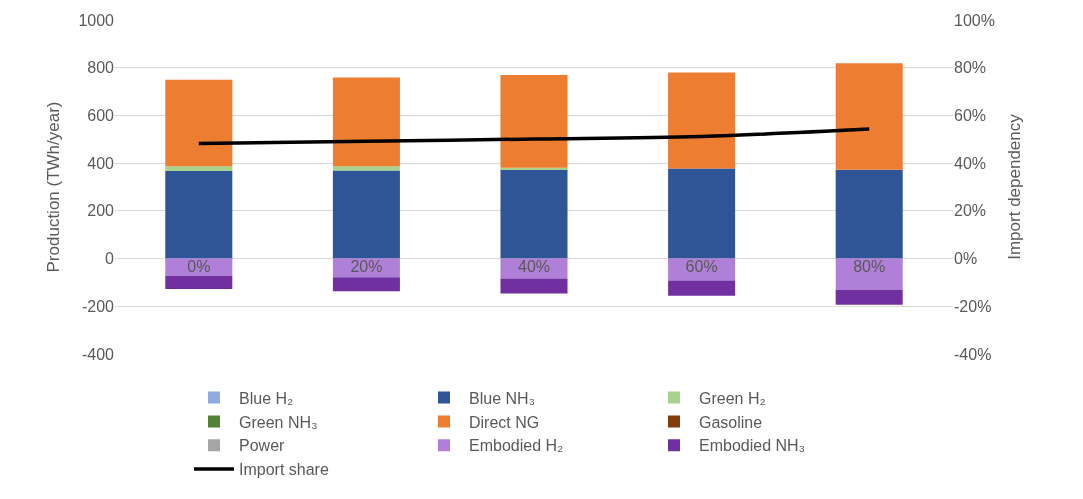 Image resolution: width=1083 pixels, height=499 pixels. Describe the element at coordinates (110, 259) in the screenshot. I see `y-tick-label: 0` at that location.